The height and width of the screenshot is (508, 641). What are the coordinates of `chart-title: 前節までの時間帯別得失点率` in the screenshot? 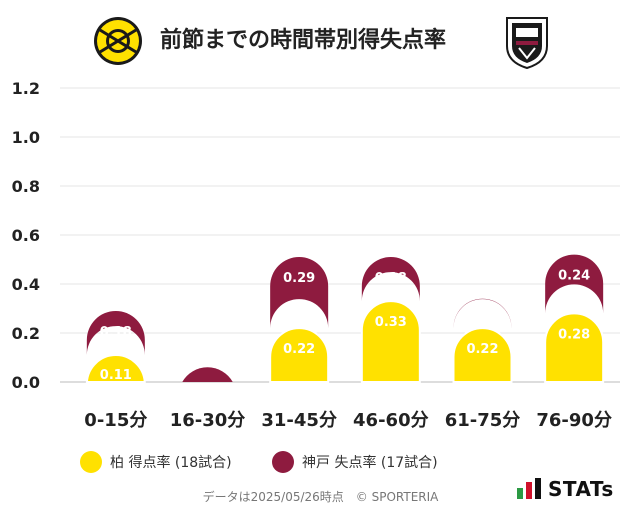 It's located at (303, 40).